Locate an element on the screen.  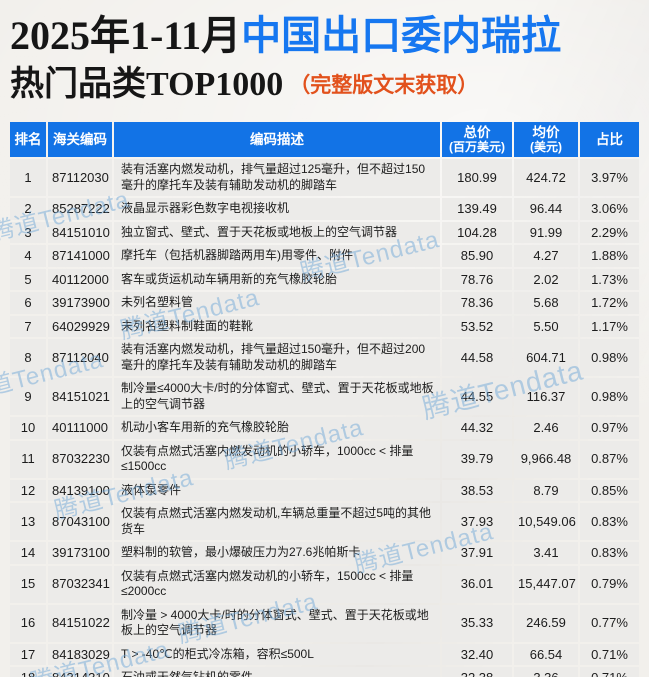
cell-avg: 15,447.07 is located at coordinates (546, 584).